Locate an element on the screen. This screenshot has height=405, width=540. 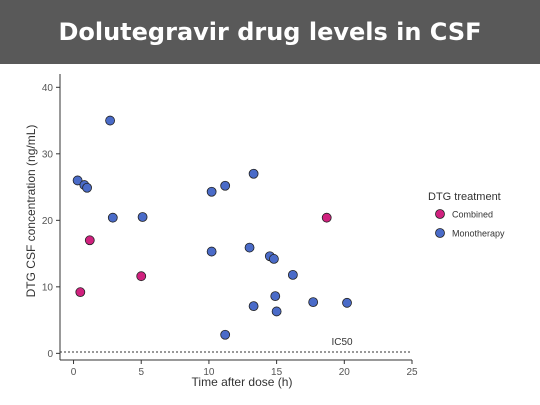
x-tick-label: 25 is located at coordinates (412, 372).